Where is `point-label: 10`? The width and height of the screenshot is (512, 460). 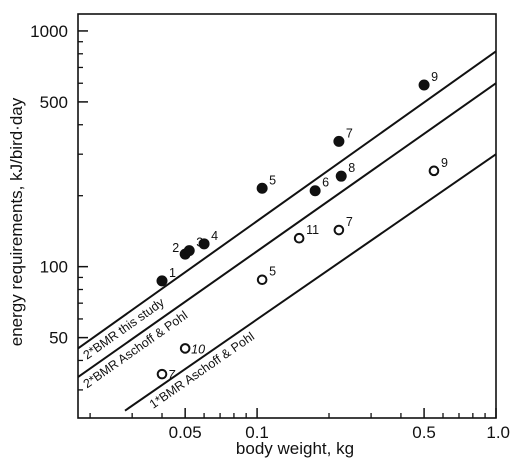 point-label: 10 is located at coordinates (198, 349).